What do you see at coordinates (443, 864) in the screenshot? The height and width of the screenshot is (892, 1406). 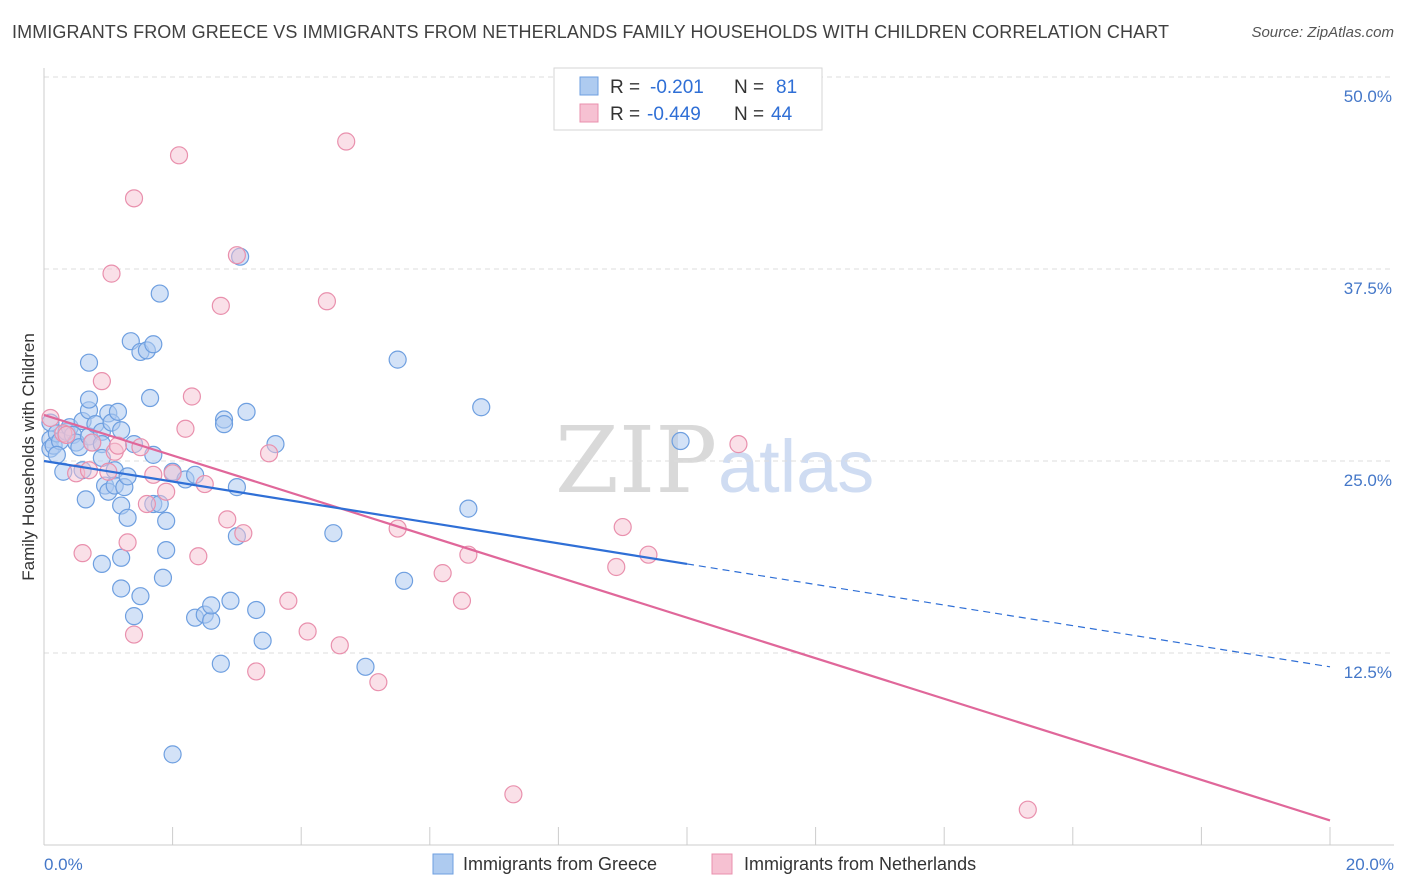 I see `legend-bottom-greece-swatch` at bounding box center [443, 864].